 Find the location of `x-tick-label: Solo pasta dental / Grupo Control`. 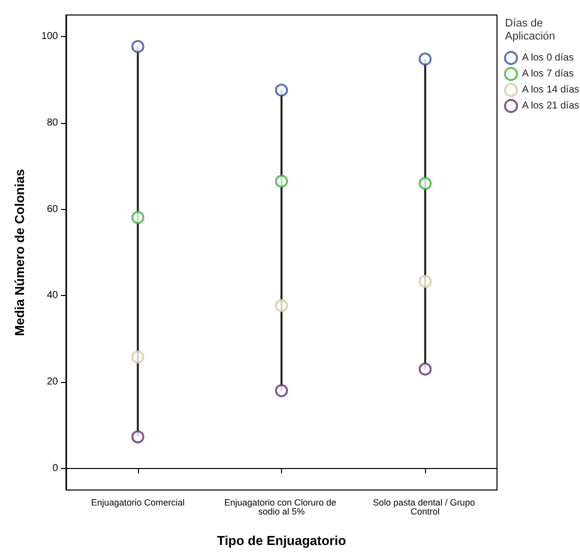

x-tick-label: Solo pasta dental / Grupo Control is located at coordinates (425, 507).